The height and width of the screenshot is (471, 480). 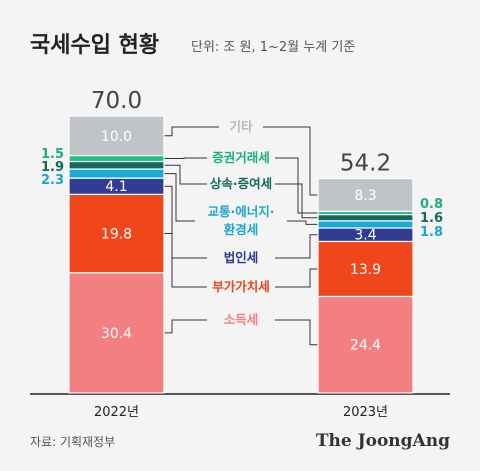 I want to click on data-label: 13.9, so click(x=365, y=270).